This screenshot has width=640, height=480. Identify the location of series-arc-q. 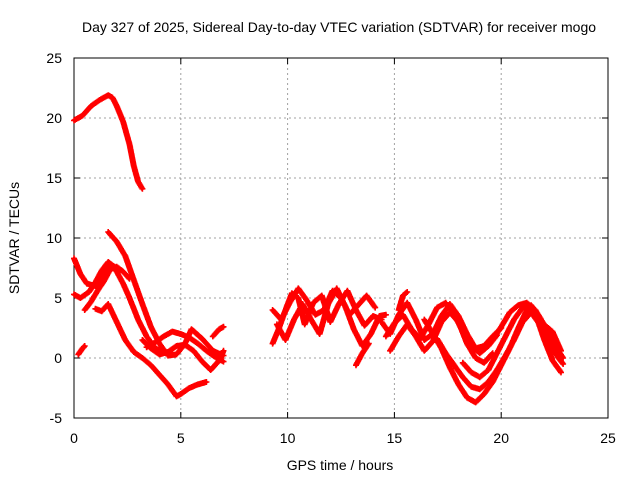
(403, 301).